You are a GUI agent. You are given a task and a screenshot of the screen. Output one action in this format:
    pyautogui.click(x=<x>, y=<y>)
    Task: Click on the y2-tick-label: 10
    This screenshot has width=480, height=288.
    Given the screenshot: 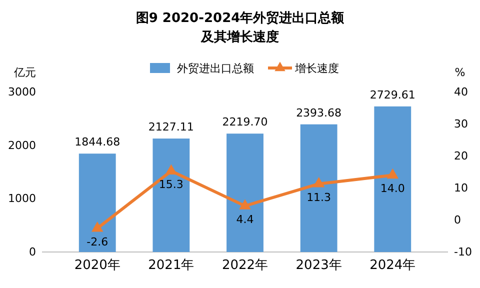 What is the action you would take?
    pyautogui.click(x=461, y=188)
    